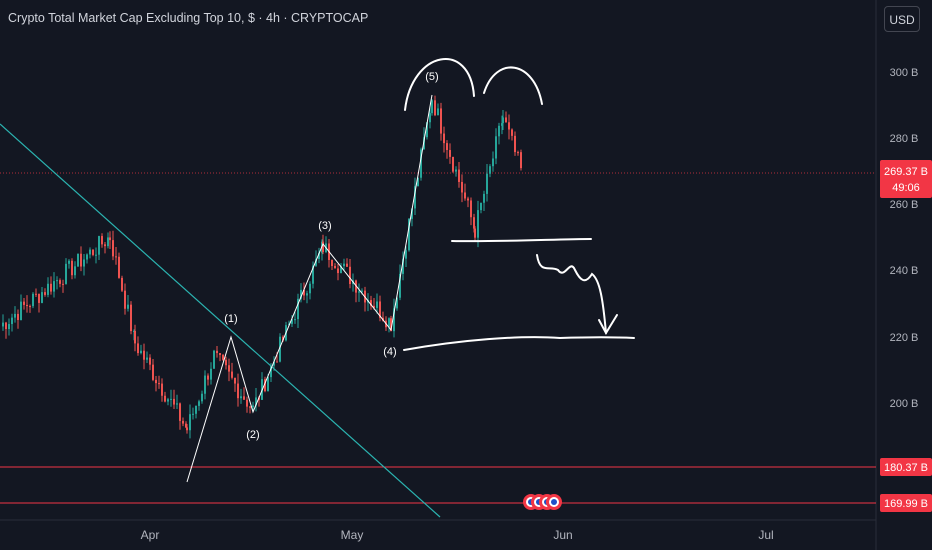 The height and width of the screenshot is (550, 932). I want to click on x-tick-jun: Jun, so click(562, 535).